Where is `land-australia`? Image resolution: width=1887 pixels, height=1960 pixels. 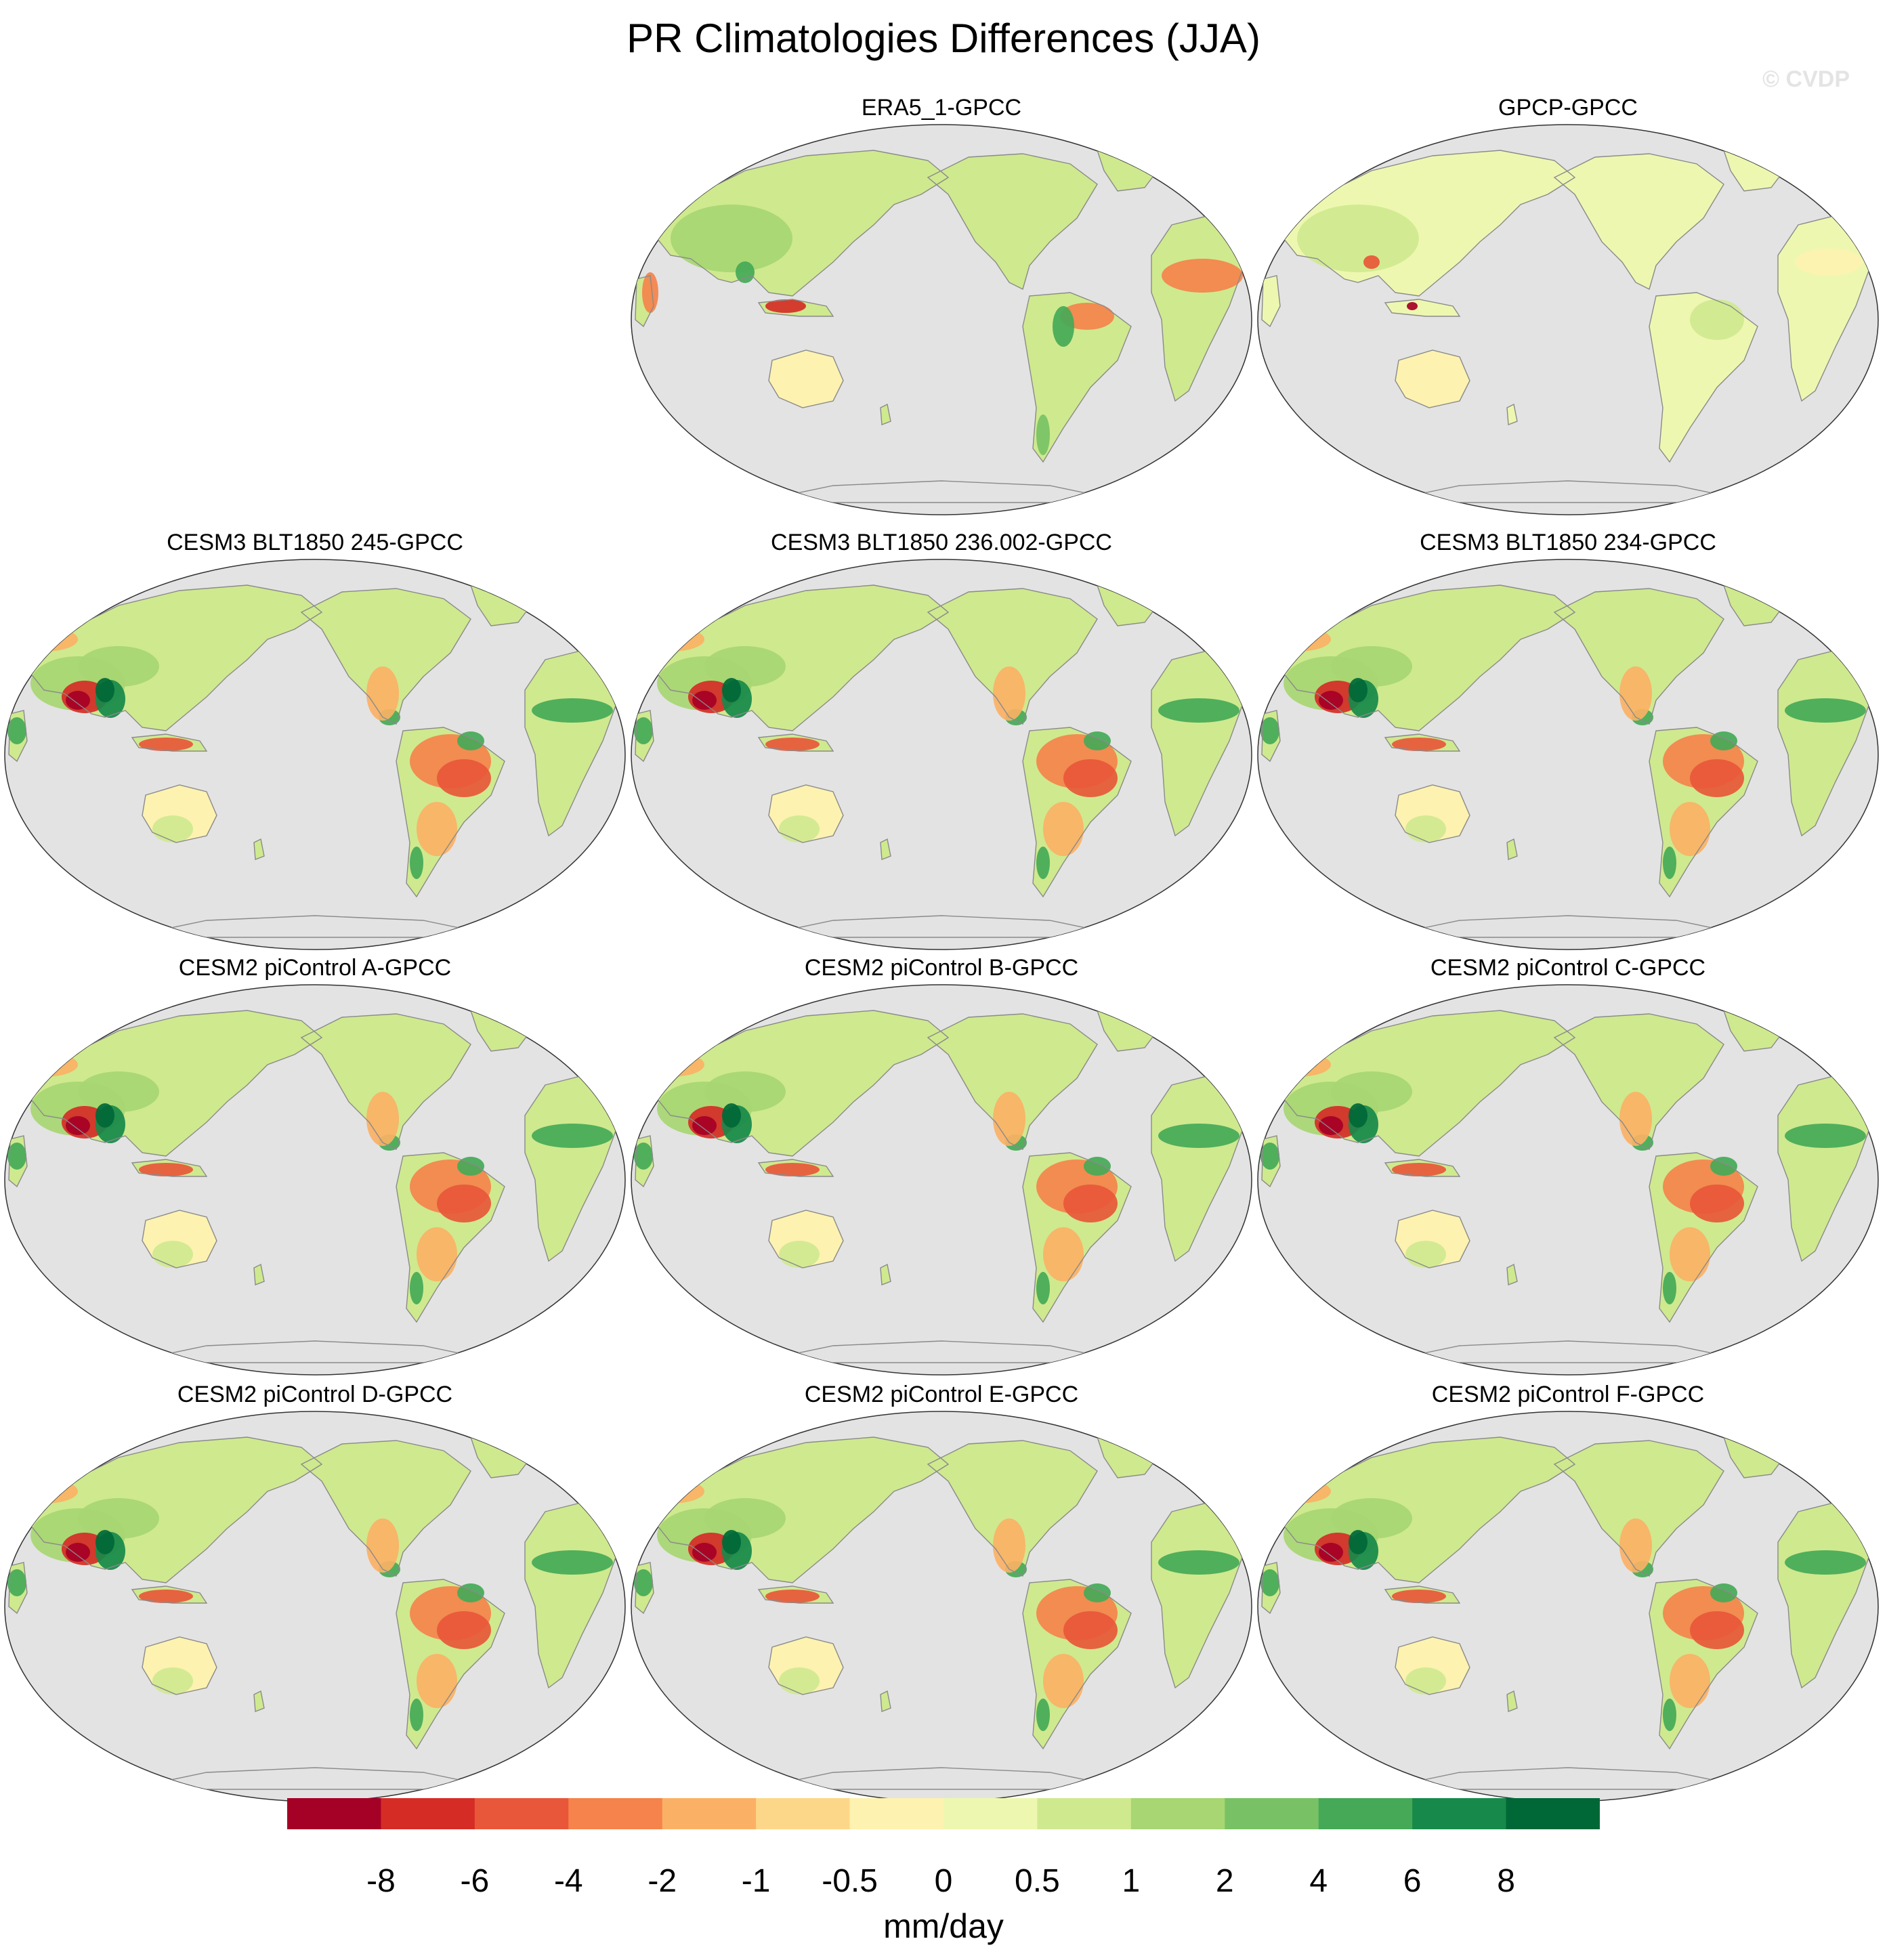
land-australia is located at coordinates (806, 379).